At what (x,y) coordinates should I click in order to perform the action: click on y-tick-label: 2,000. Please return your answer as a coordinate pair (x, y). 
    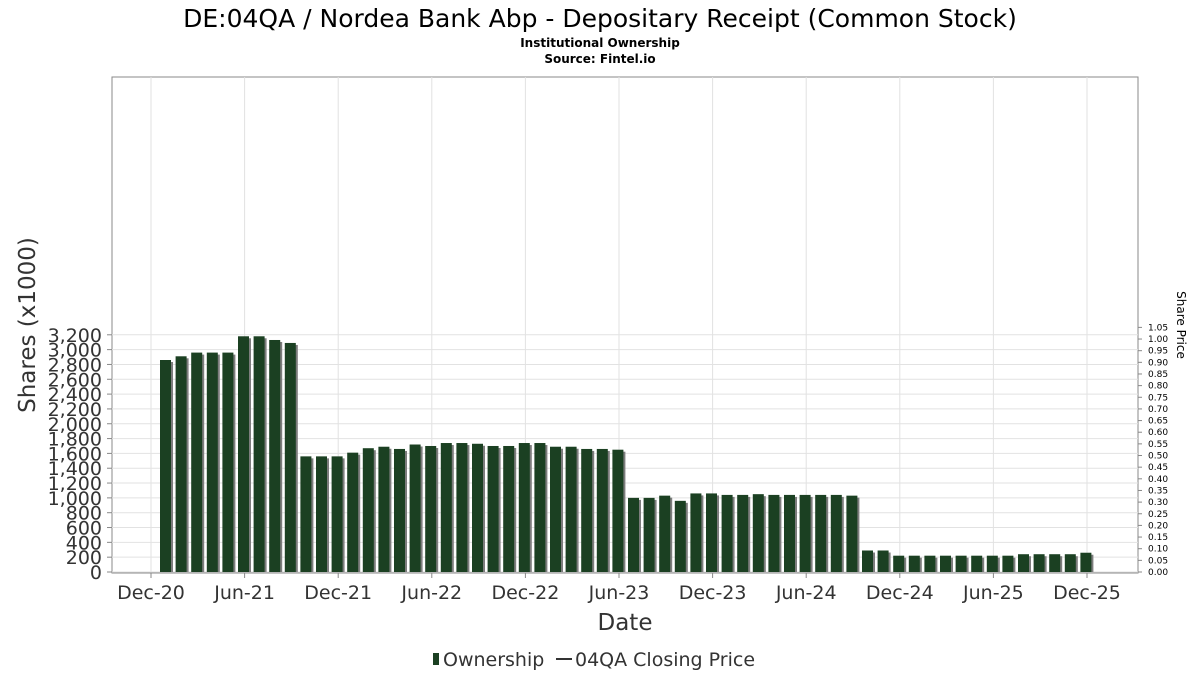
    Looking at the image, I should click on (75, 425).